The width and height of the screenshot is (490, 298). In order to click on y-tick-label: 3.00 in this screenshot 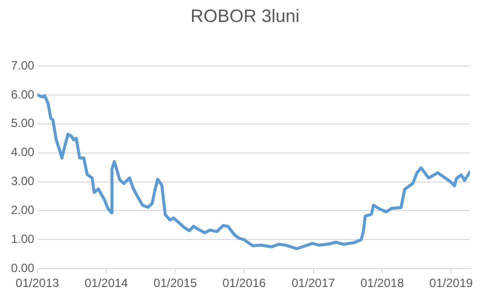, I will do `click(22, 181)`.